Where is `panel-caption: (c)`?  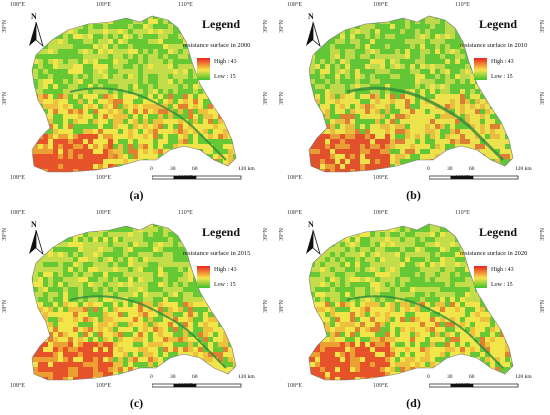
panel-caption: (c) is located at coordinates (136, 403).